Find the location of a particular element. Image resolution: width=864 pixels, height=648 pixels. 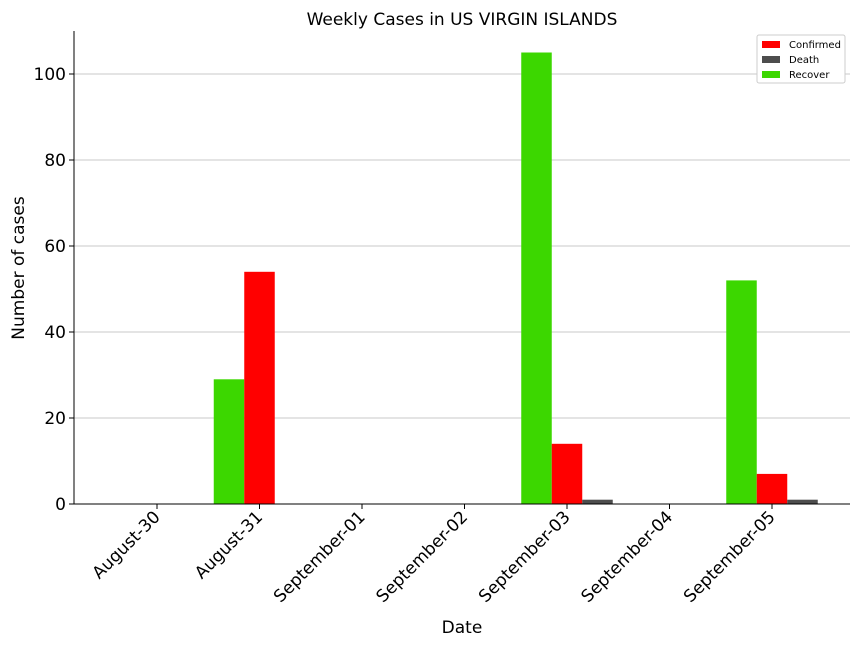

x-tick-label: September-01 is located at coordinates (319, 556).